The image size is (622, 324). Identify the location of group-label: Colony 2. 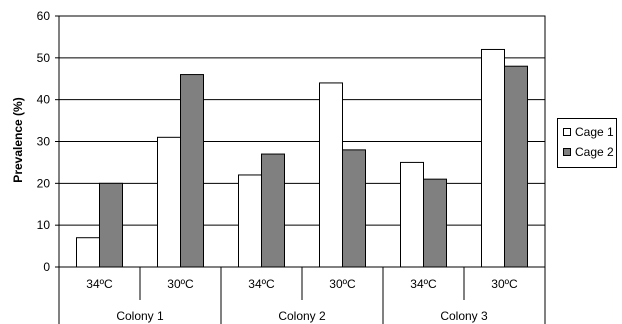
(302, 316).